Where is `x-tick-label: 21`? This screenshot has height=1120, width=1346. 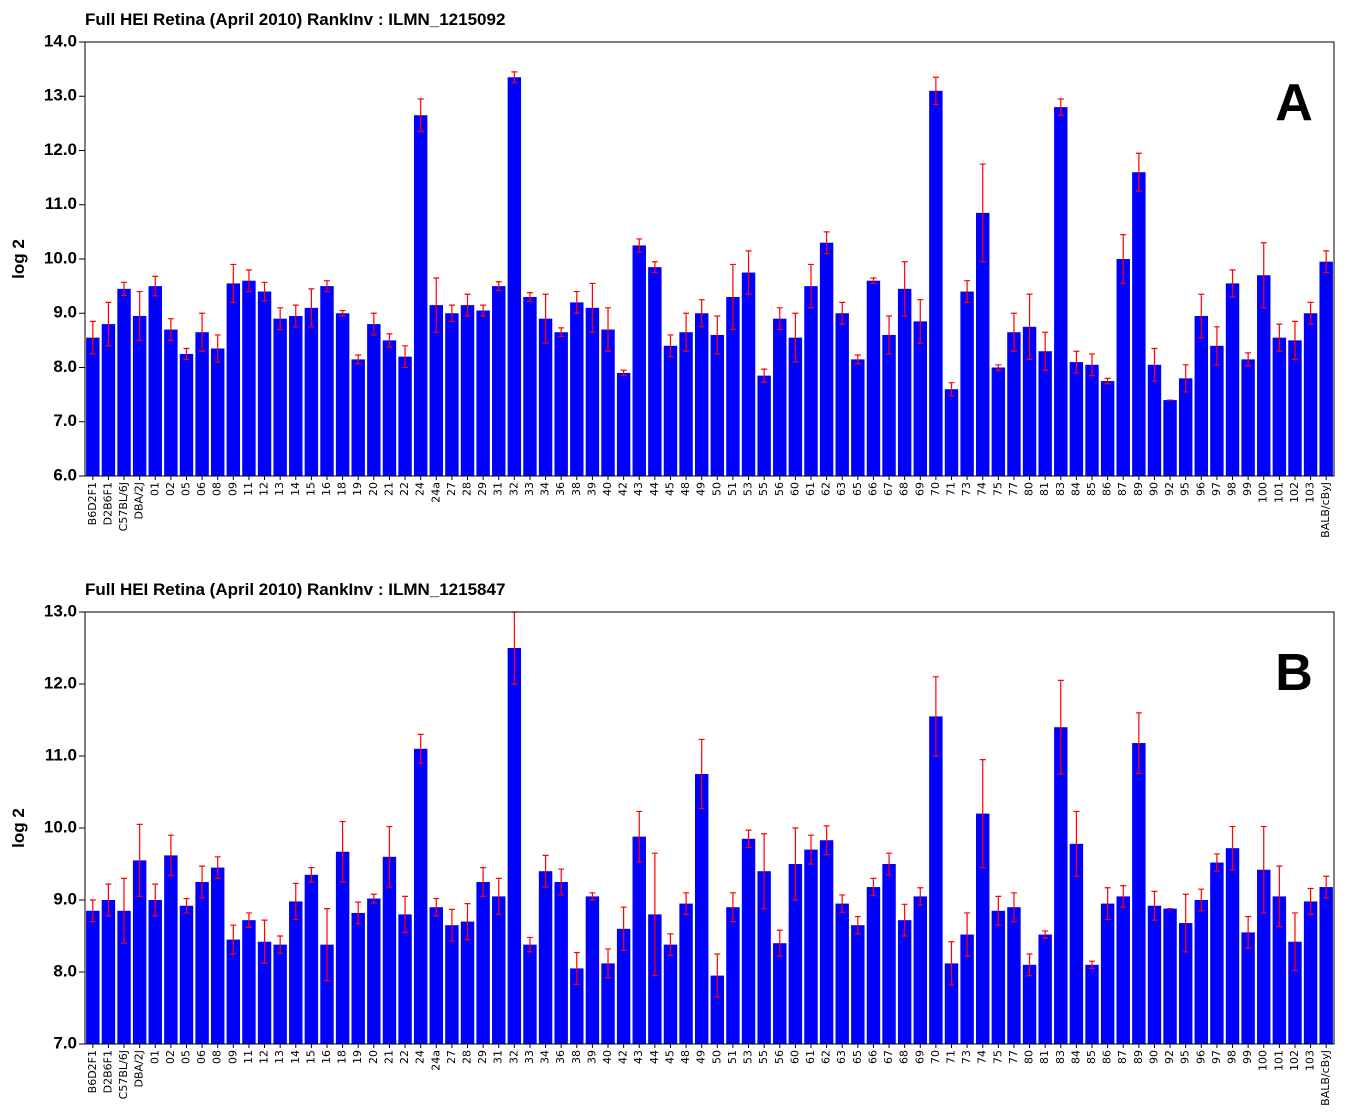
x-tick-label: 21 is located at coordinates (388, 1057).